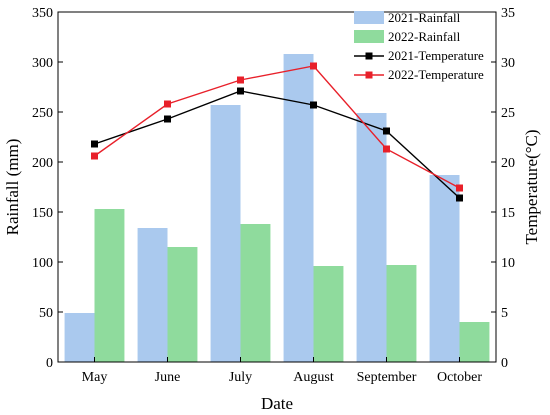  What do you see at coordinates (369, 36) in the screenshot?
I see `legend-swatch-2022-rainfall` at bounding box center [369, 36].